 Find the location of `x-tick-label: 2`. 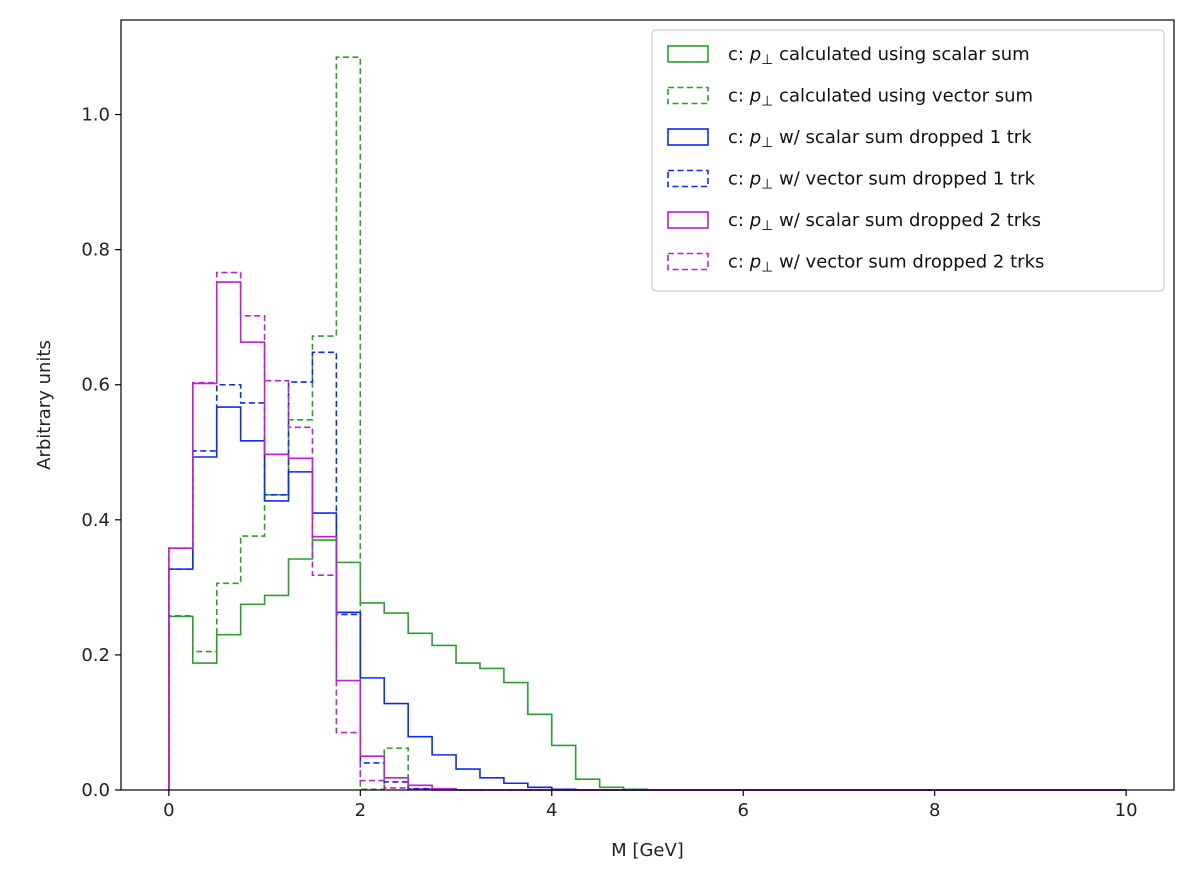

x-tick-label: 2 is located at coordinates (360, 810).